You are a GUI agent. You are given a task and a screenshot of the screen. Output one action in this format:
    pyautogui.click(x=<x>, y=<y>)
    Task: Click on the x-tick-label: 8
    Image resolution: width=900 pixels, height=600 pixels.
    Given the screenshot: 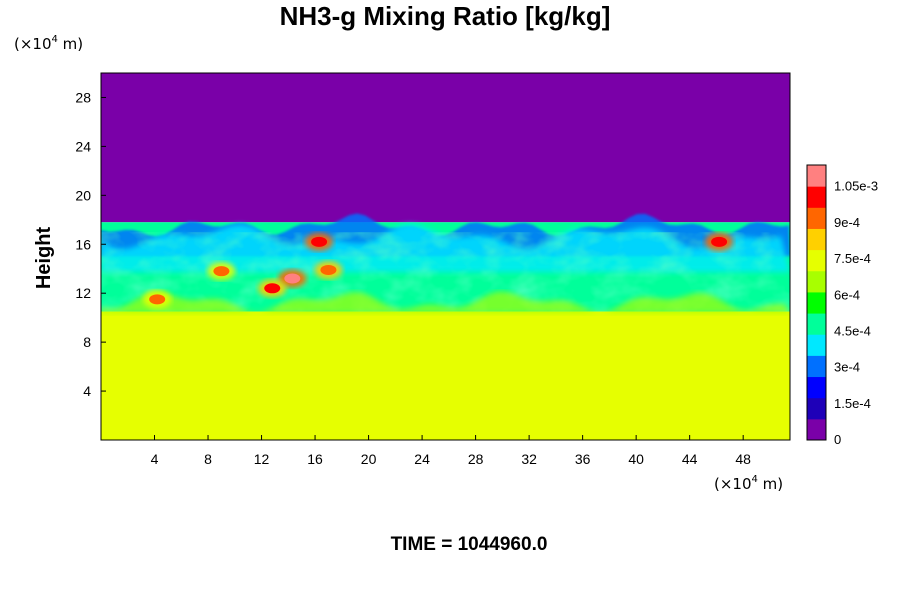 What is the action you would take?
    pyautogui.click(x=208, y=459)
    